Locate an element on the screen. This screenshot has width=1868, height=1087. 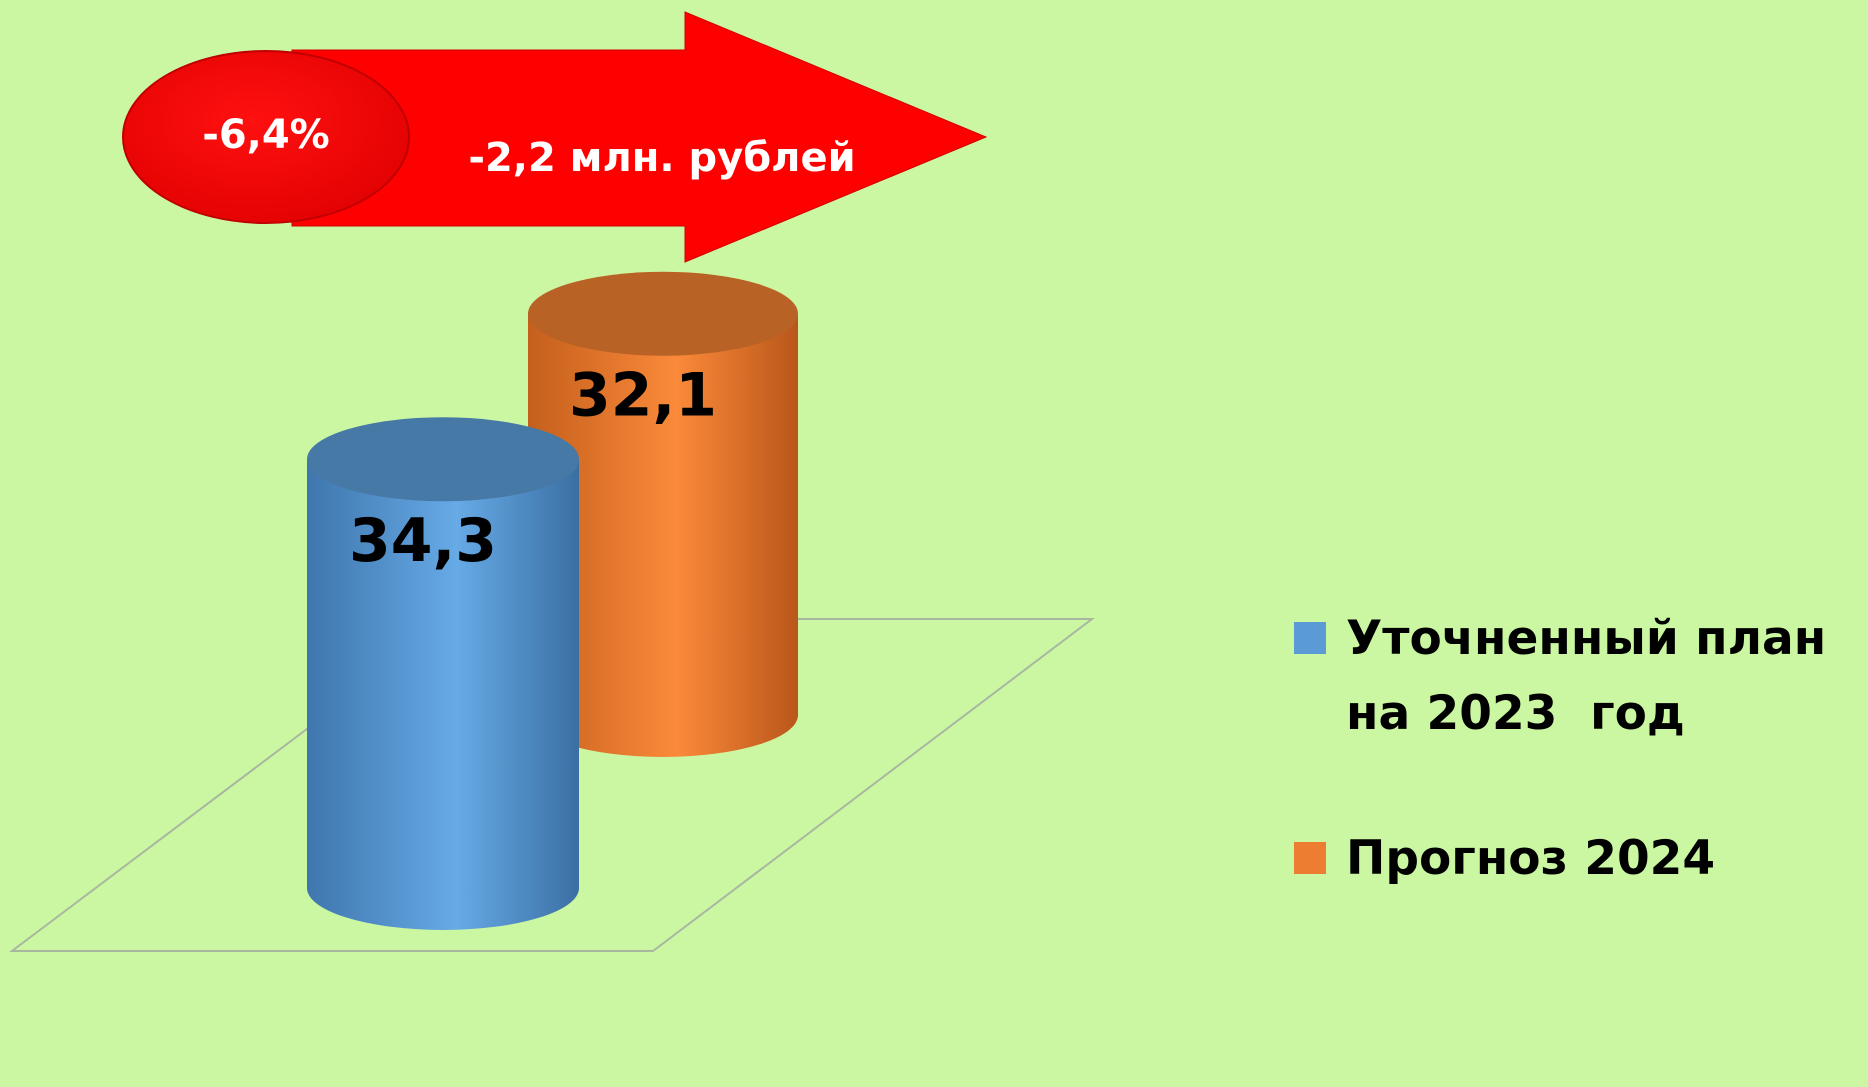
cylinder: 32,1 is located at coordinates (663, 514).